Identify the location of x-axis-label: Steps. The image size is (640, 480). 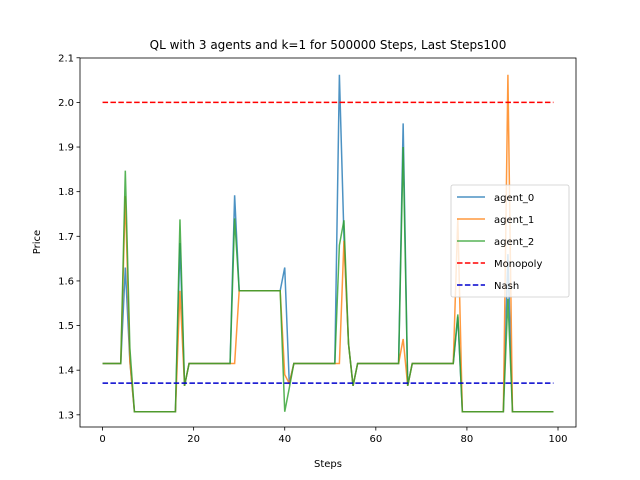
(328, 464).